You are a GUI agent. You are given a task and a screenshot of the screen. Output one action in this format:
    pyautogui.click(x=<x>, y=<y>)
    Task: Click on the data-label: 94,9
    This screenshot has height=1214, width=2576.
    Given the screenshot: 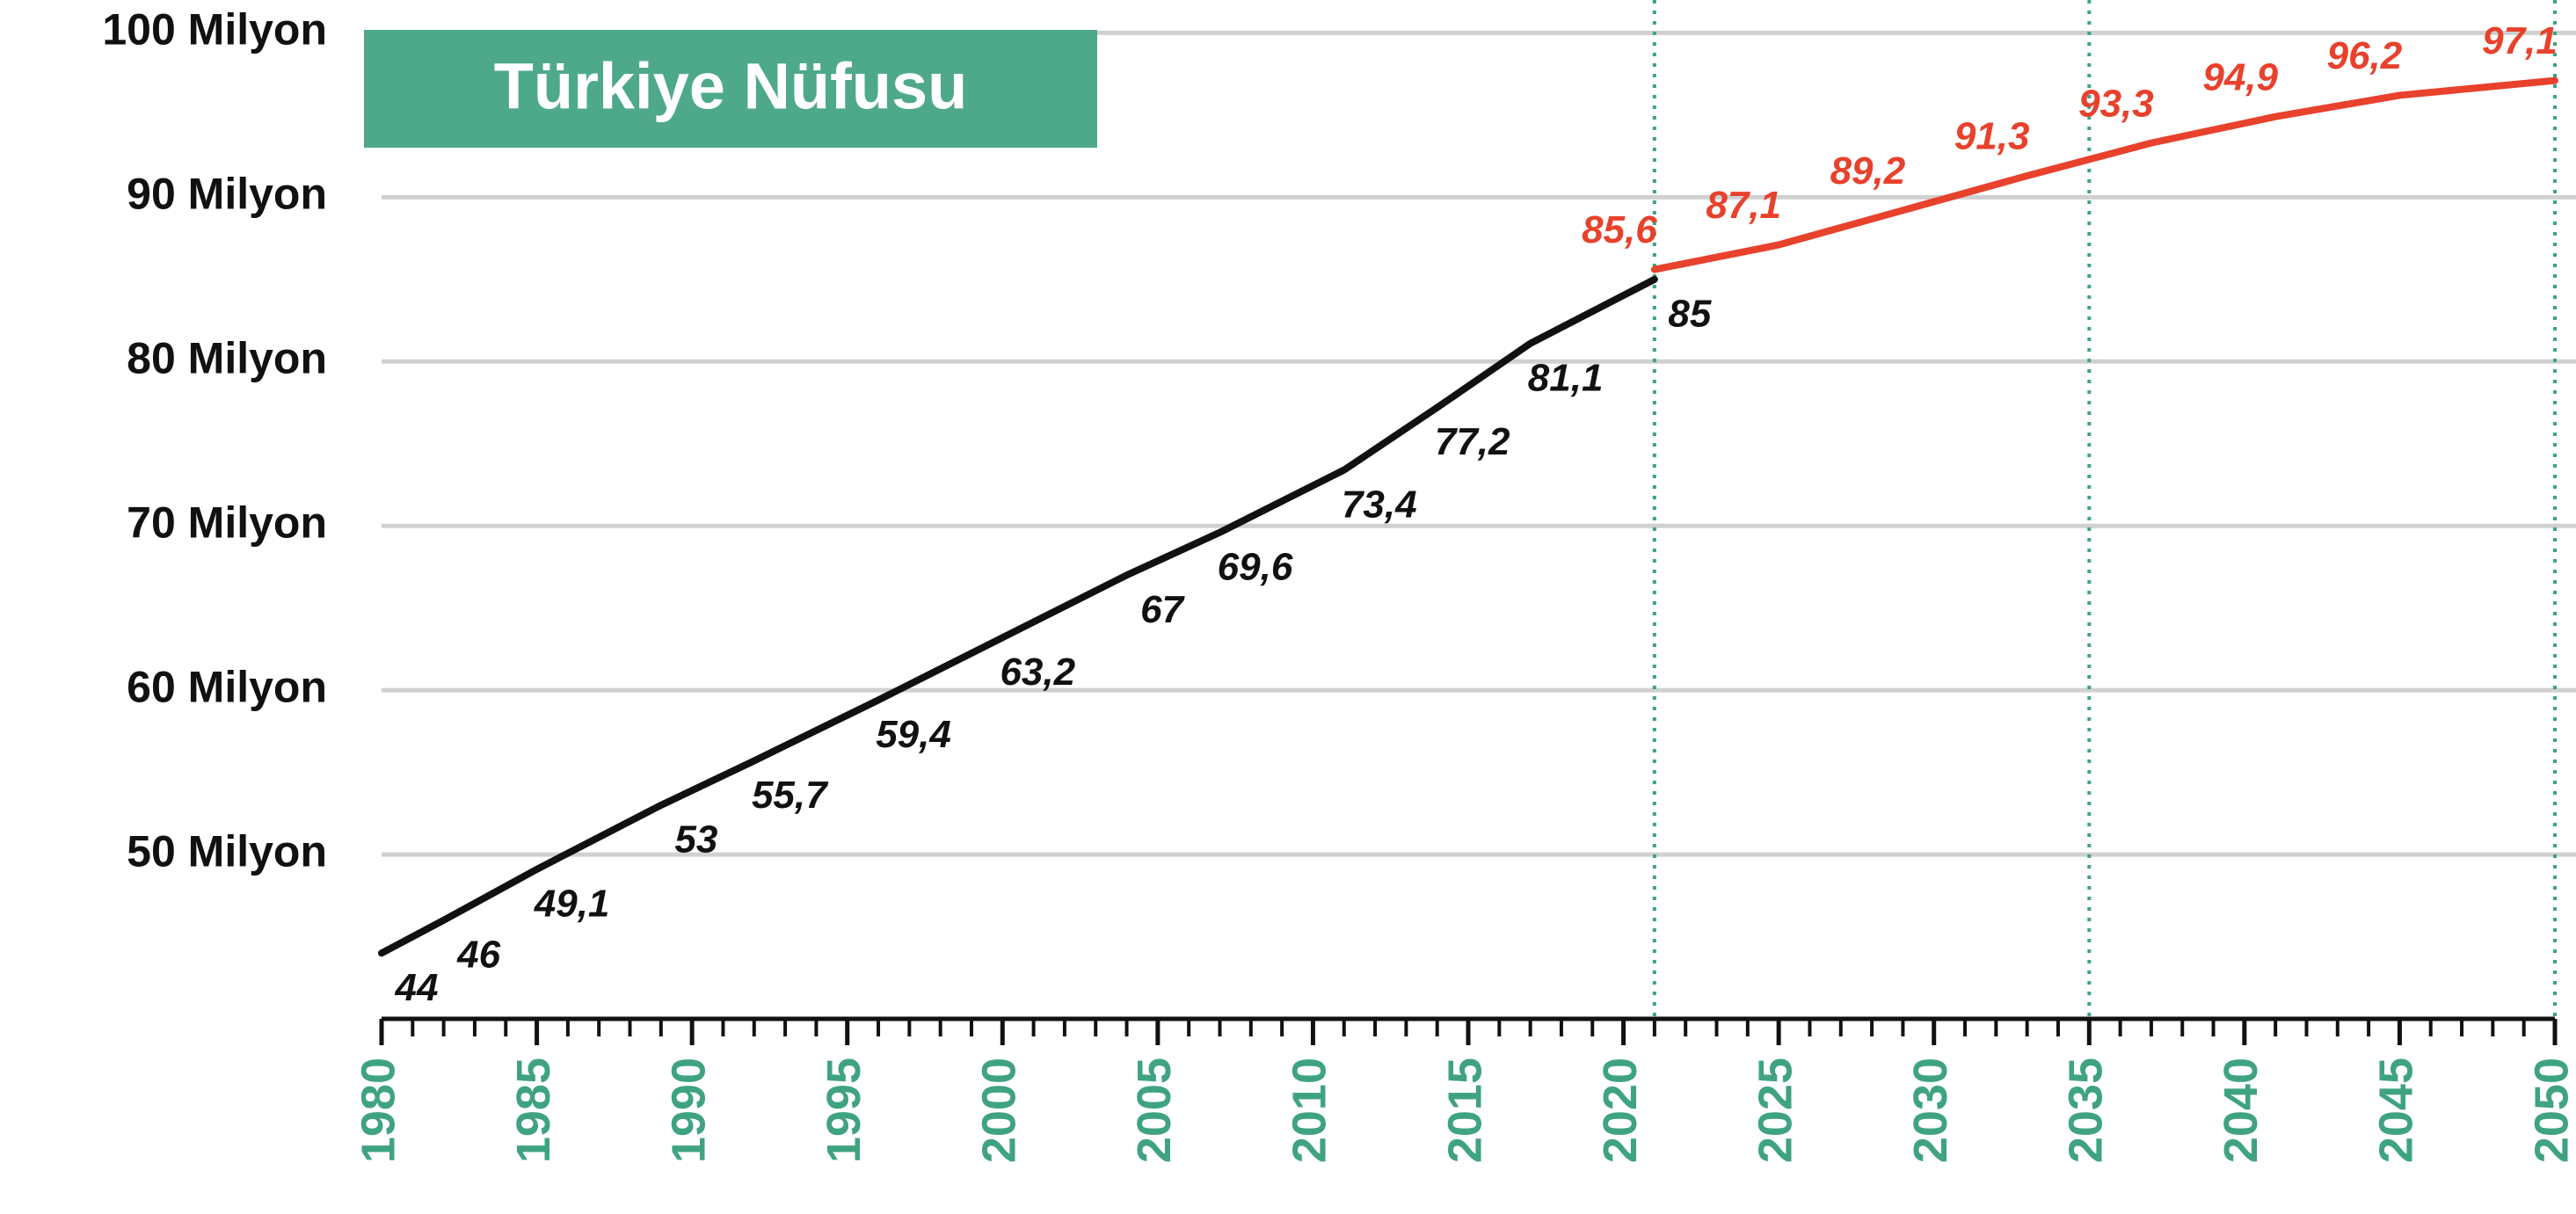 What is the action you would take?
    pyautogui.click(x=2240, y=76)
    